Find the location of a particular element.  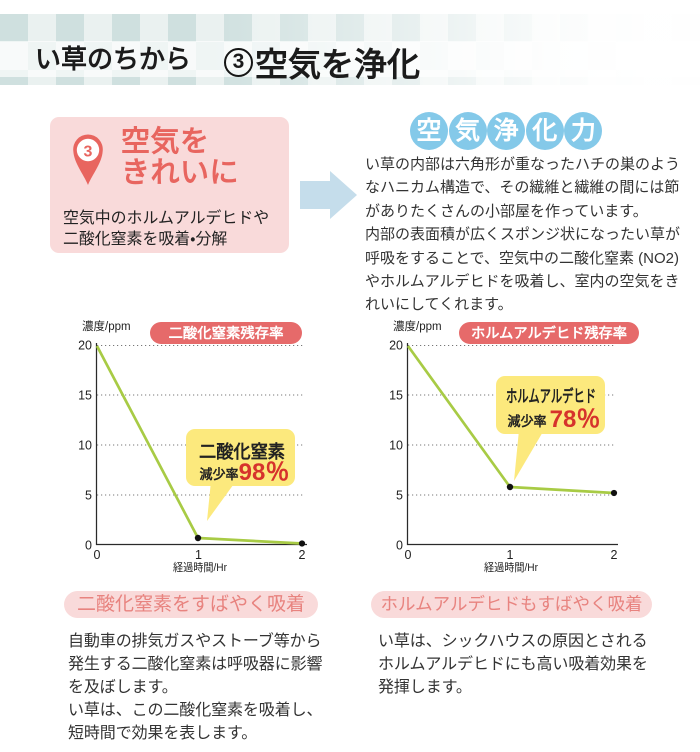

svg-text: 78％ is located at coordinates (575, 419).